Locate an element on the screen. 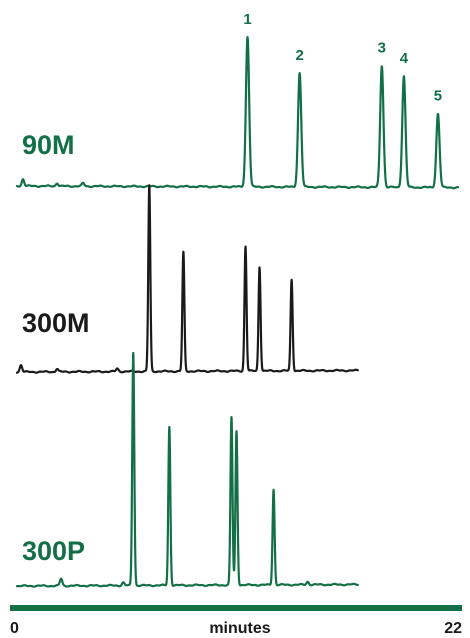  series-label-300p: 300P is located at coordinates (53, 551).